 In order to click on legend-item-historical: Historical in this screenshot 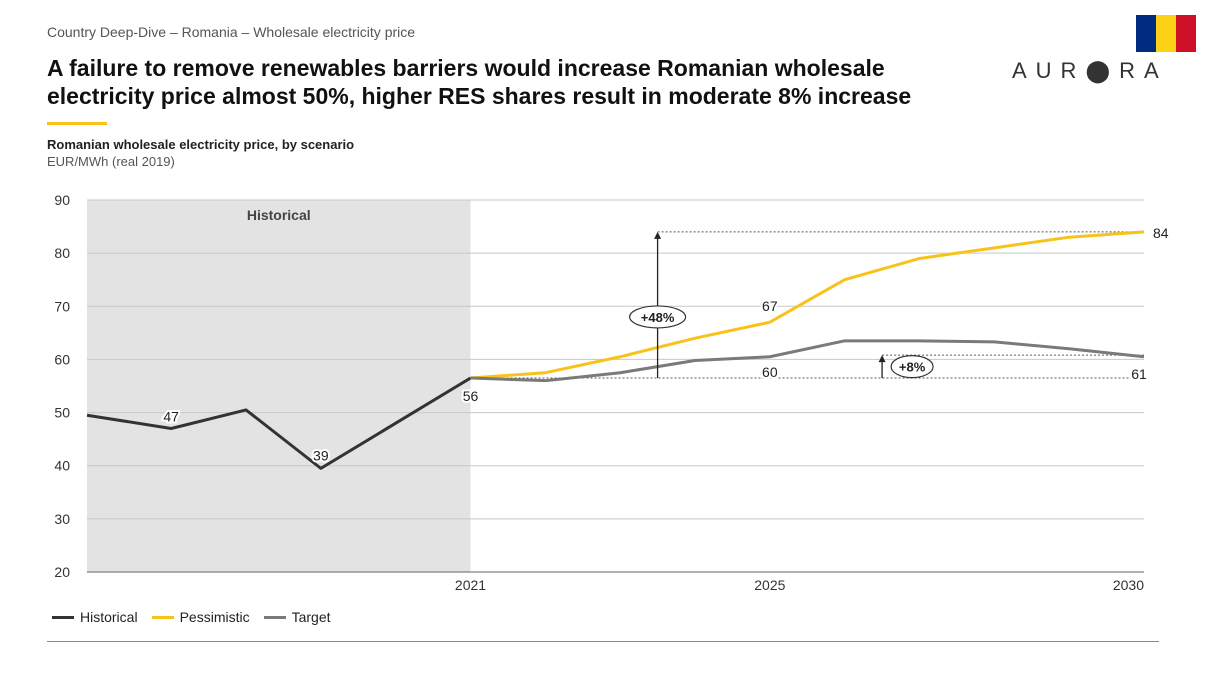, I will do `click(95, 617)`.